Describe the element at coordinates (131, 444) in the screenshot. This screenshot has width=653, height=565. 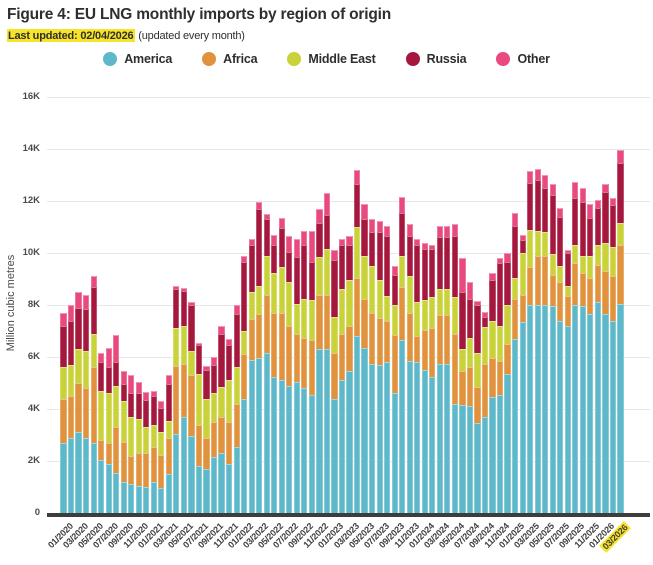
I see `bar-10-2020` at that location.